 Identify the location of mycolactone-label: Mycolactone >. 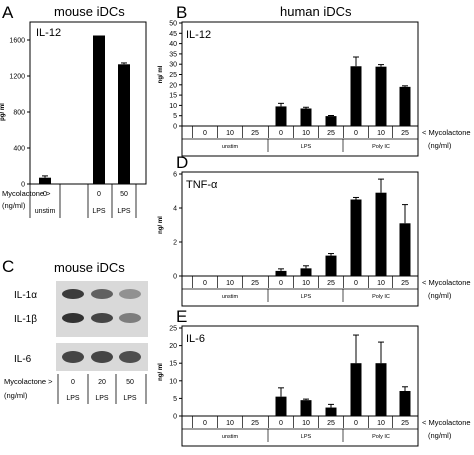
(26, 193).